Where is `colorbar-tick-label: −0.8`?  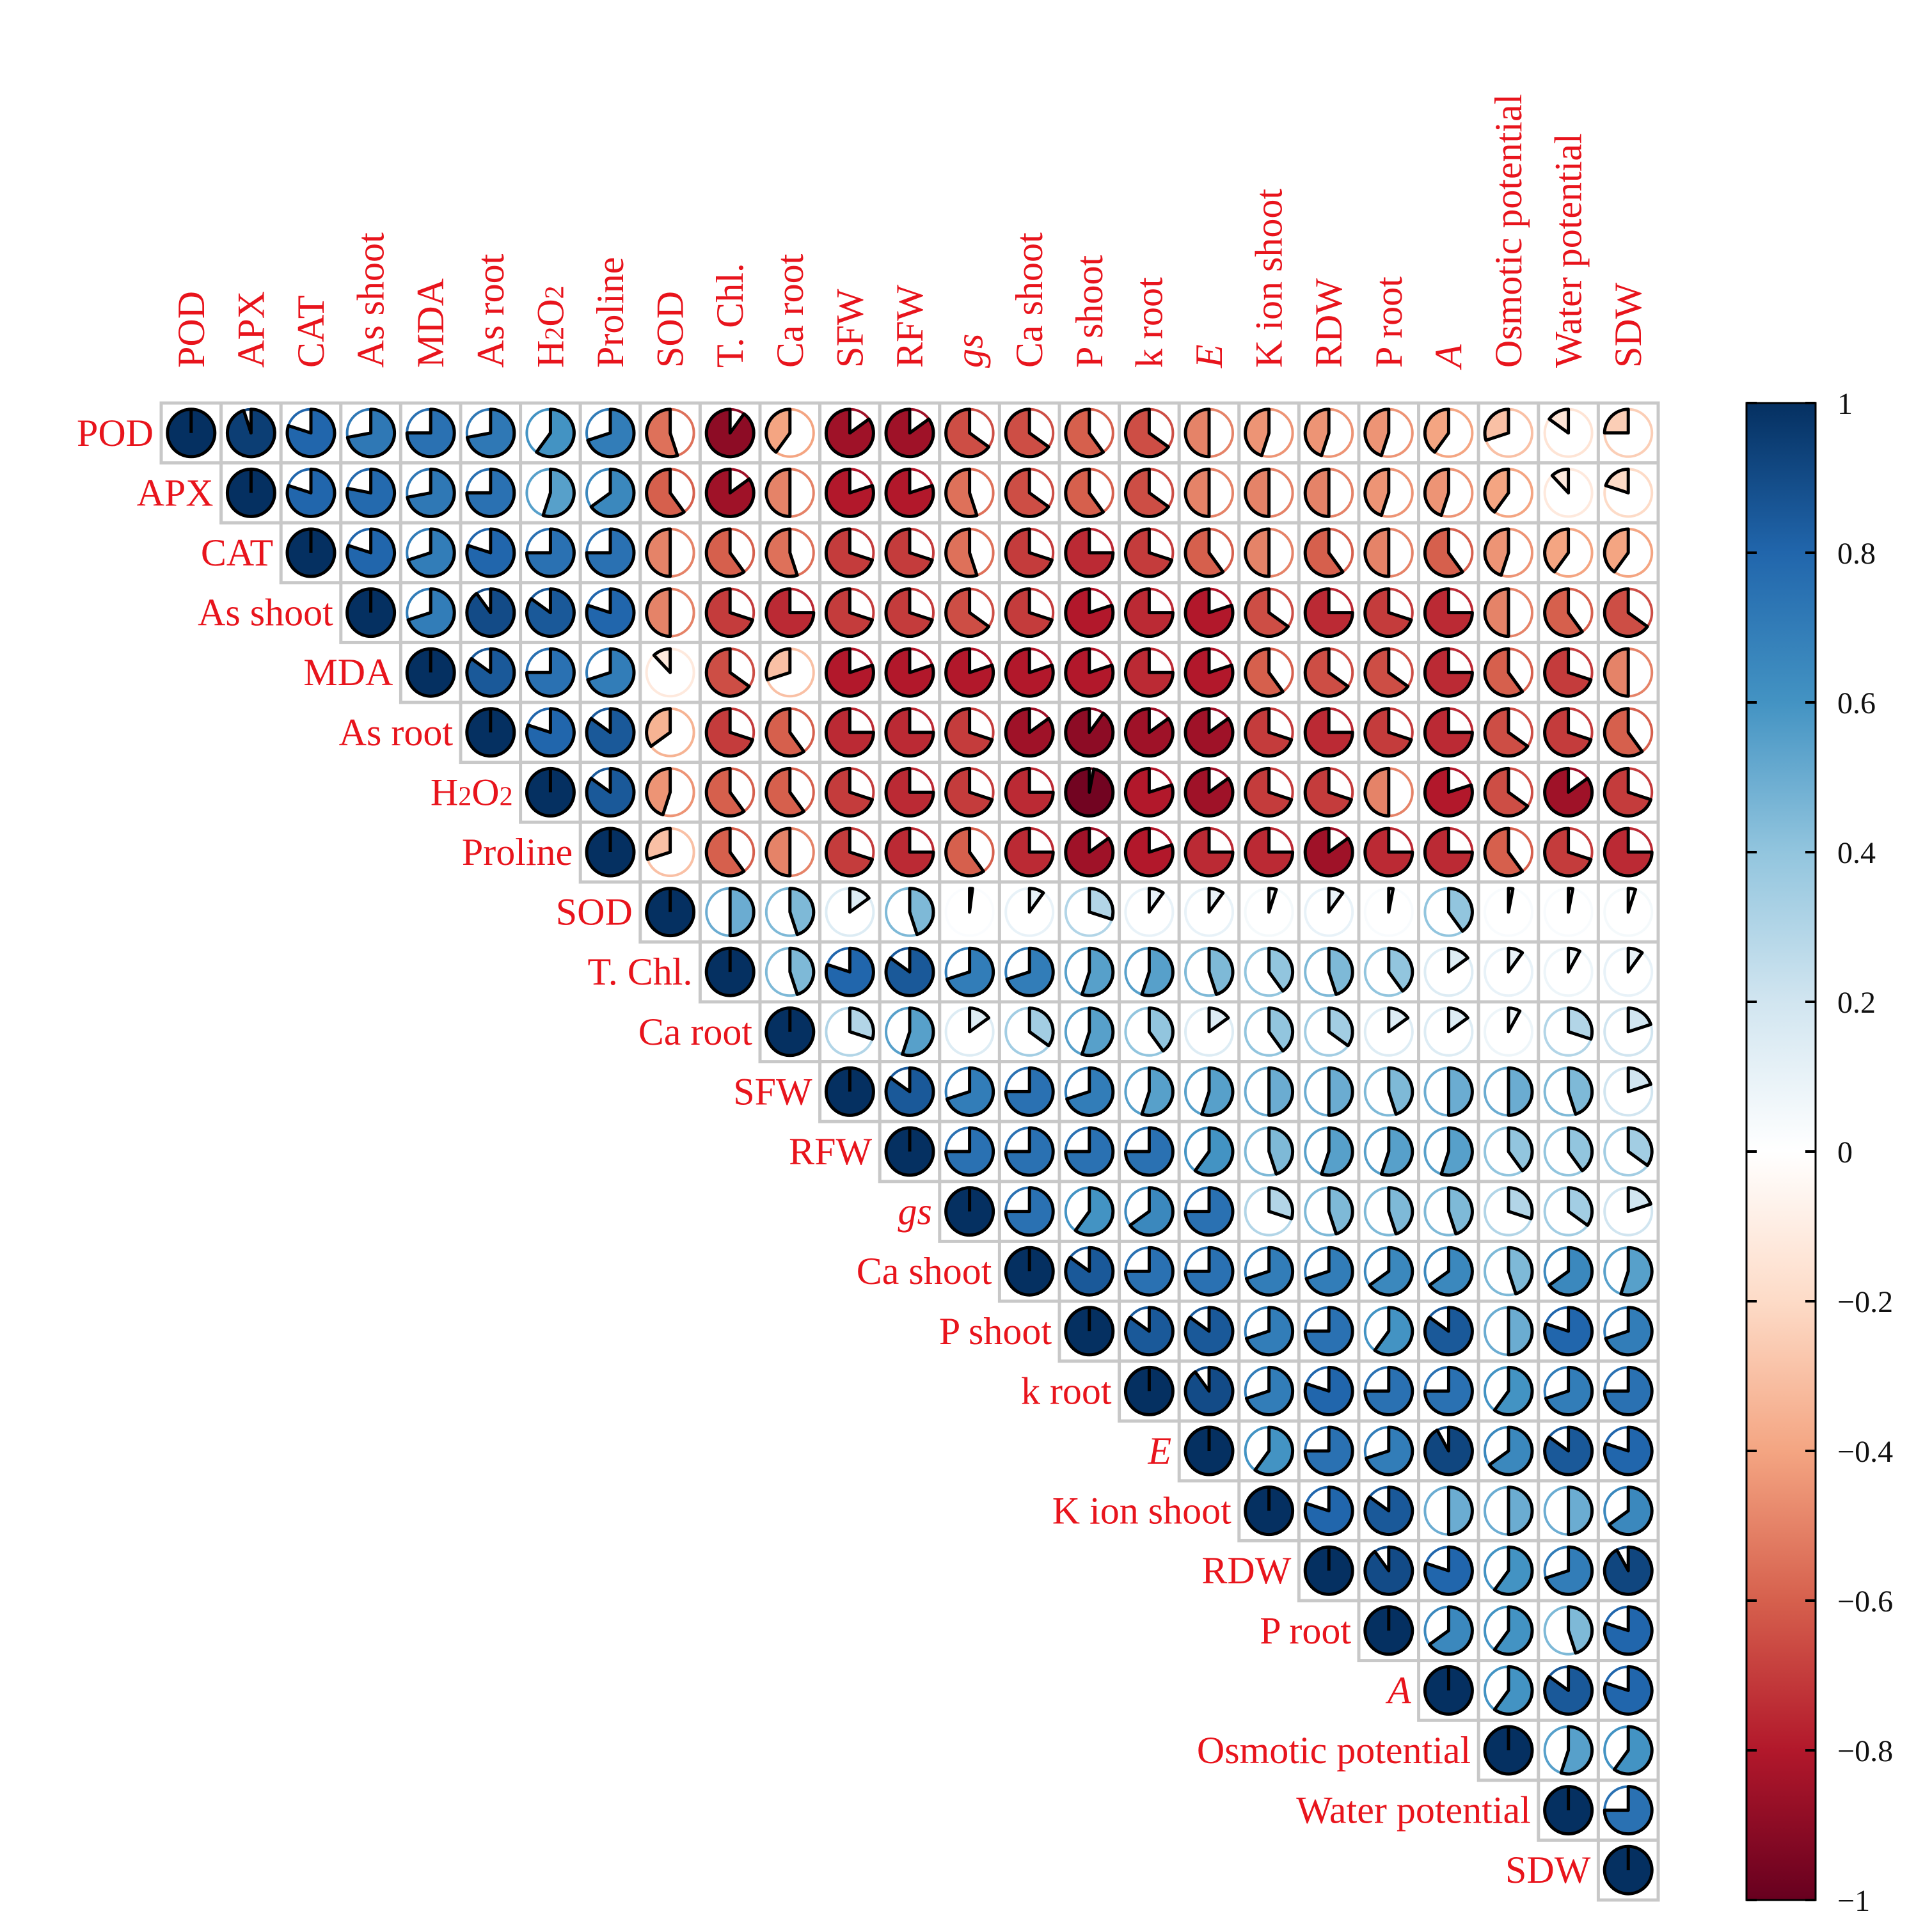
colorbar-tick-label: −0.8 is located at coordinates (1865, 1751).